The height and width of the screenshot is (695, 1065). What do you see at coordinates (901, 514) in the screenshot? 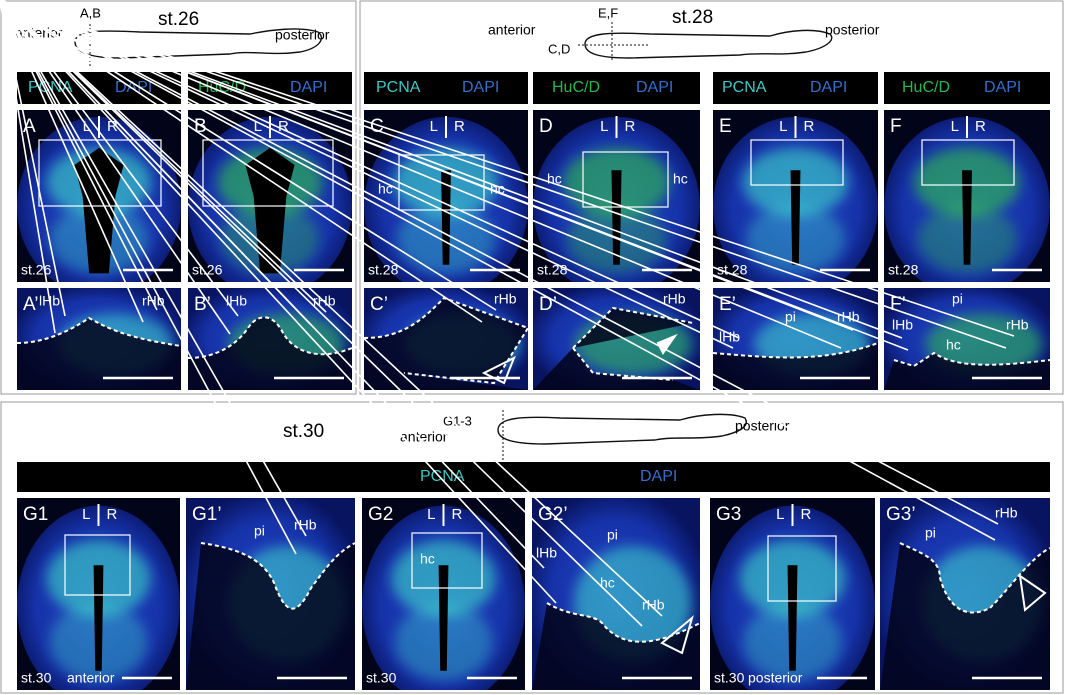
I see `panel-letter: G3’` at bounding box center [901, 514].